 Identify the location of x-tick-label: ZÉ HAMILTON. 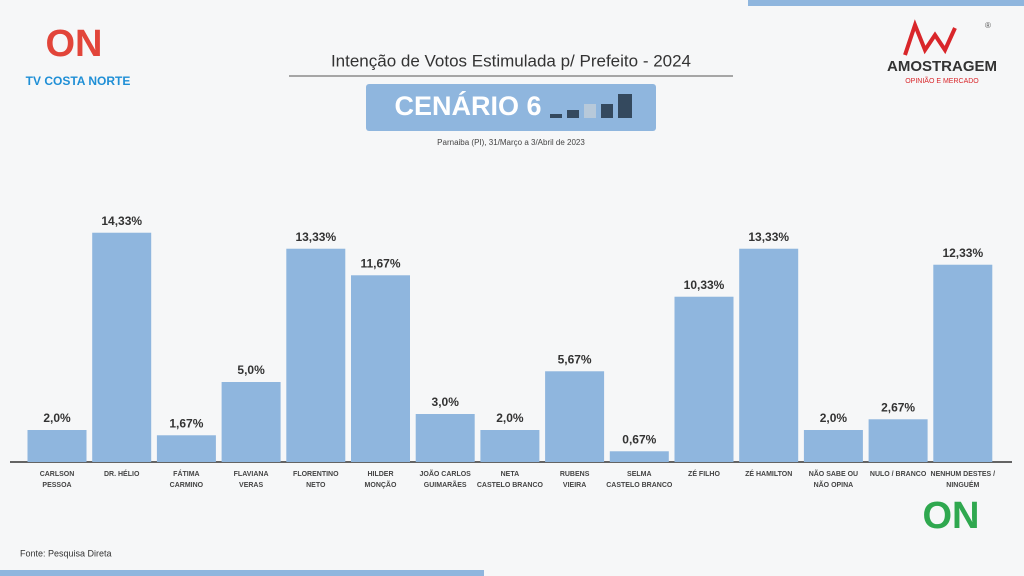
(768, 473).